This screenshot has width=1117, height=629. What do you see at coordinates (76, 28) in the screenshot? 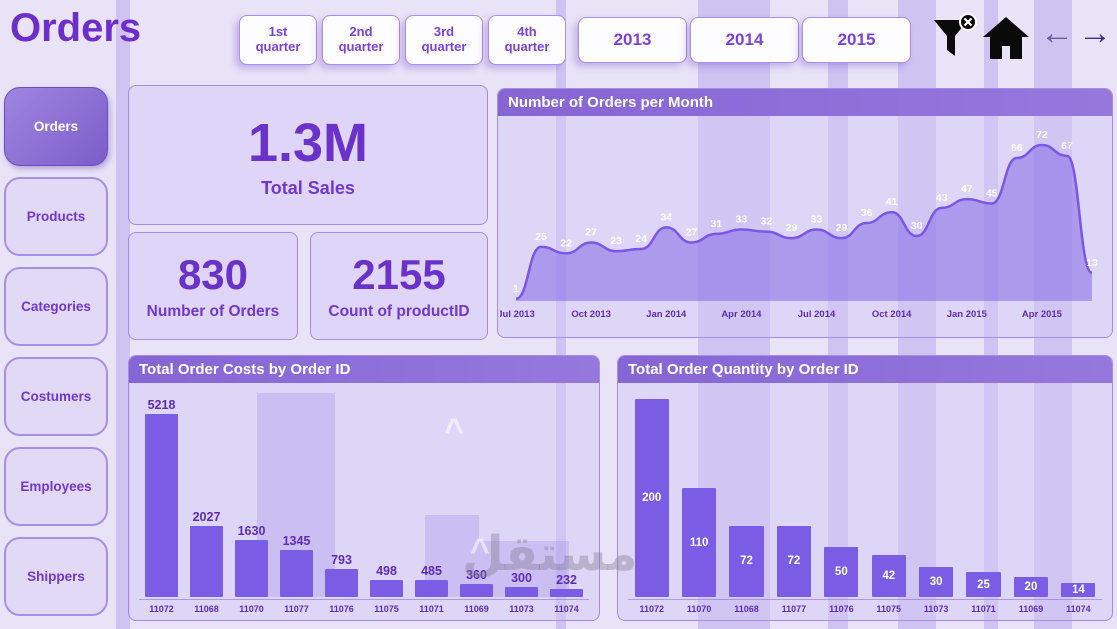
I see `page-title: Orders` at bounding box center [76, 28].